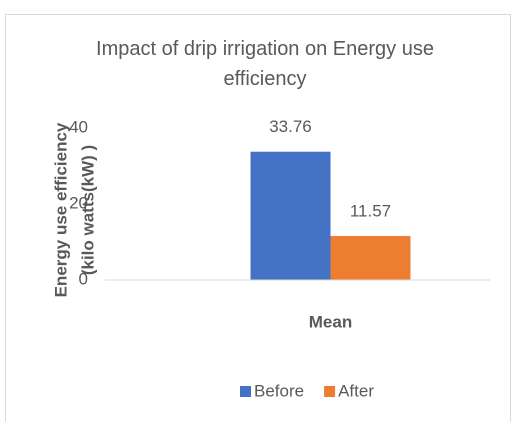 This screenshot has height=422, width=522. I want to click on data-label: 33.76, so click(290, 126).